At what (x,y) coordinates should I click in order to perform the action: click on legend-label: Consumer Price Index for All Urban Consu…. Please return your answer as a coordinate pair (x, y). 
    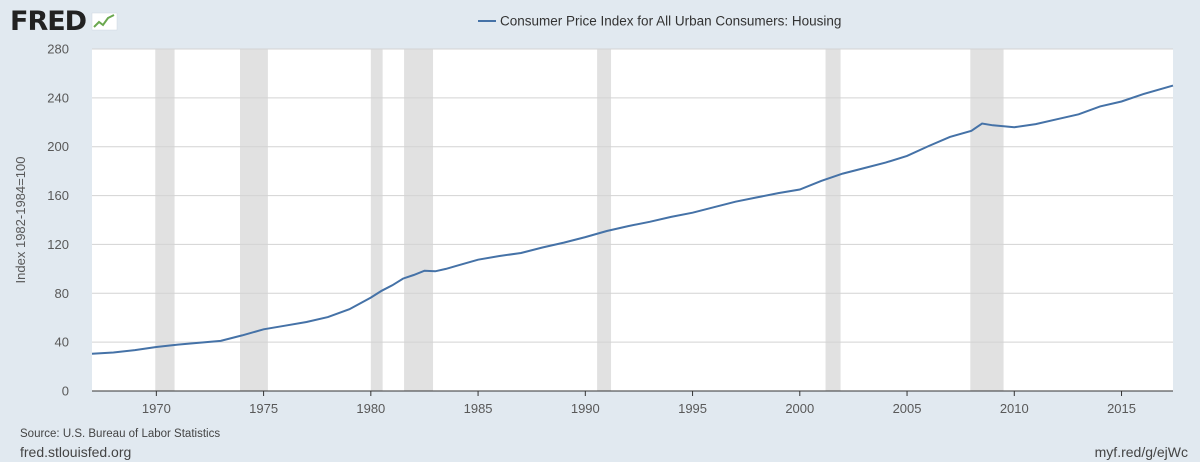
    Looking at the image, I should click on (670, 21).